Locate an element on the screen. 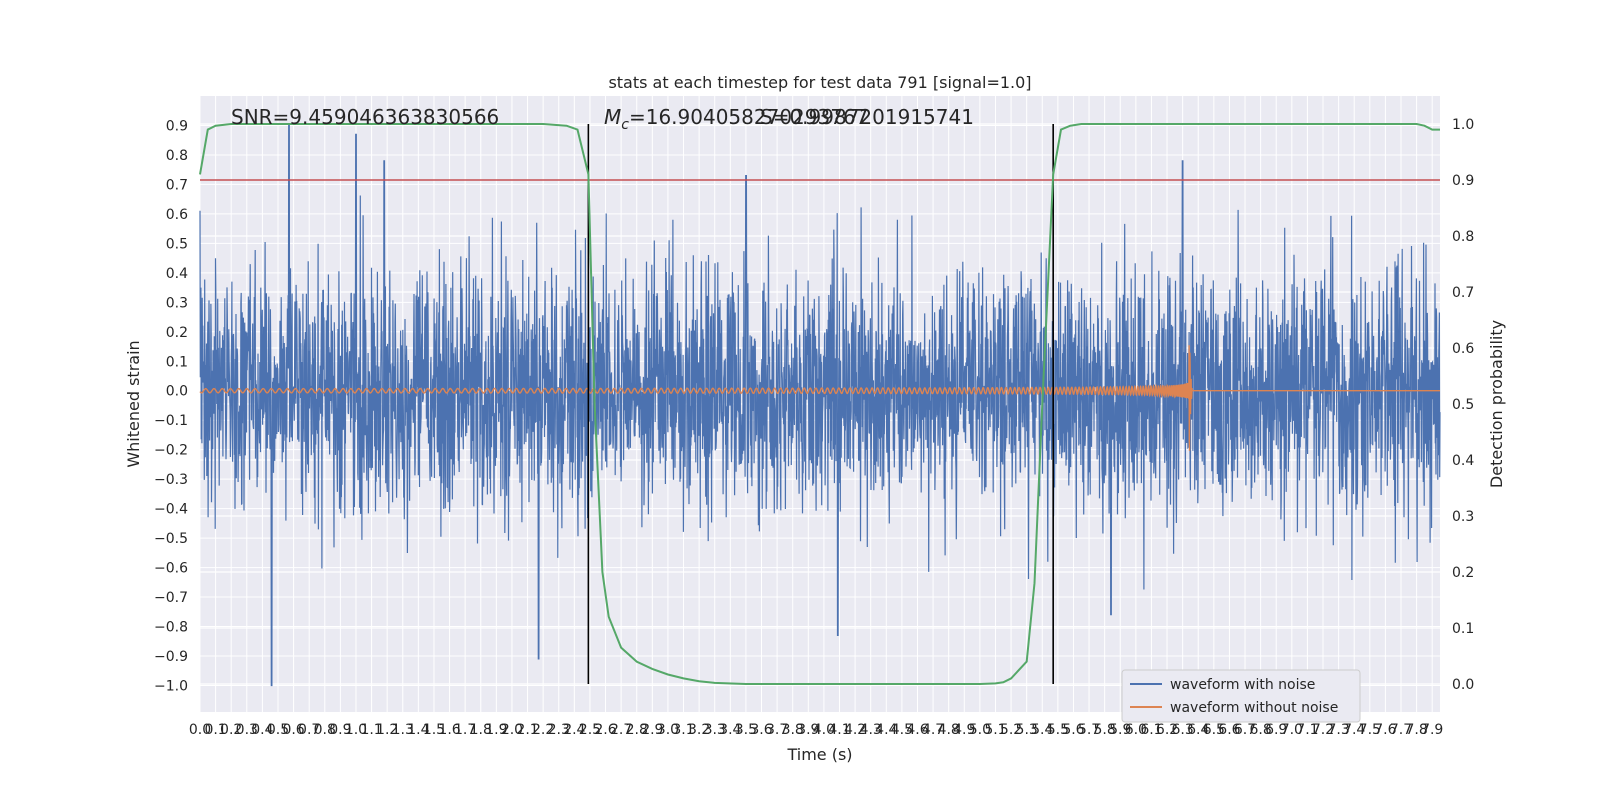 The image size is (1600, 800). mc-symbol: M is located at coordinates (612, 117).